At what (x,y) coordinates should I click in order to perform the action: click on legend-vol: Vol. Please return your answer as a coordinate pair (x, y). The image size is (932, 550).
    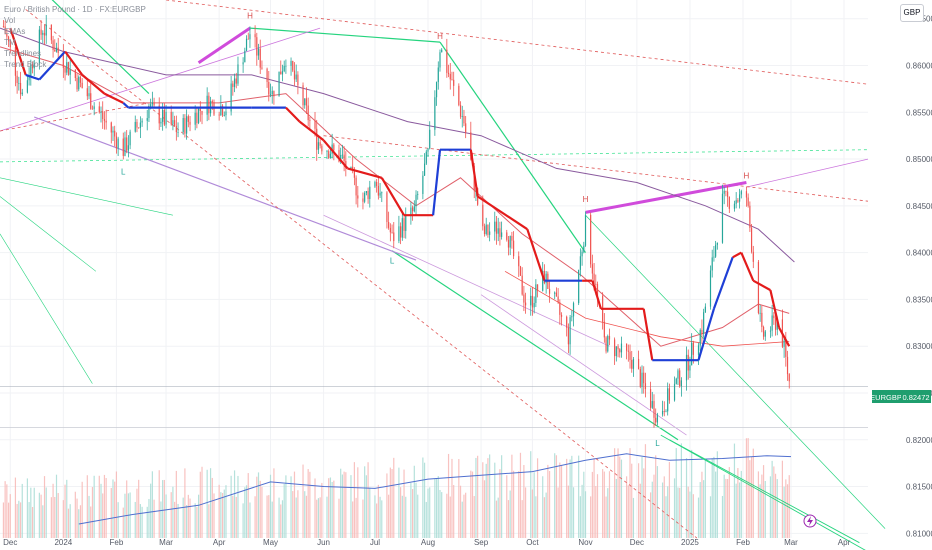
    Looking at the image, I should click on (9, 20).